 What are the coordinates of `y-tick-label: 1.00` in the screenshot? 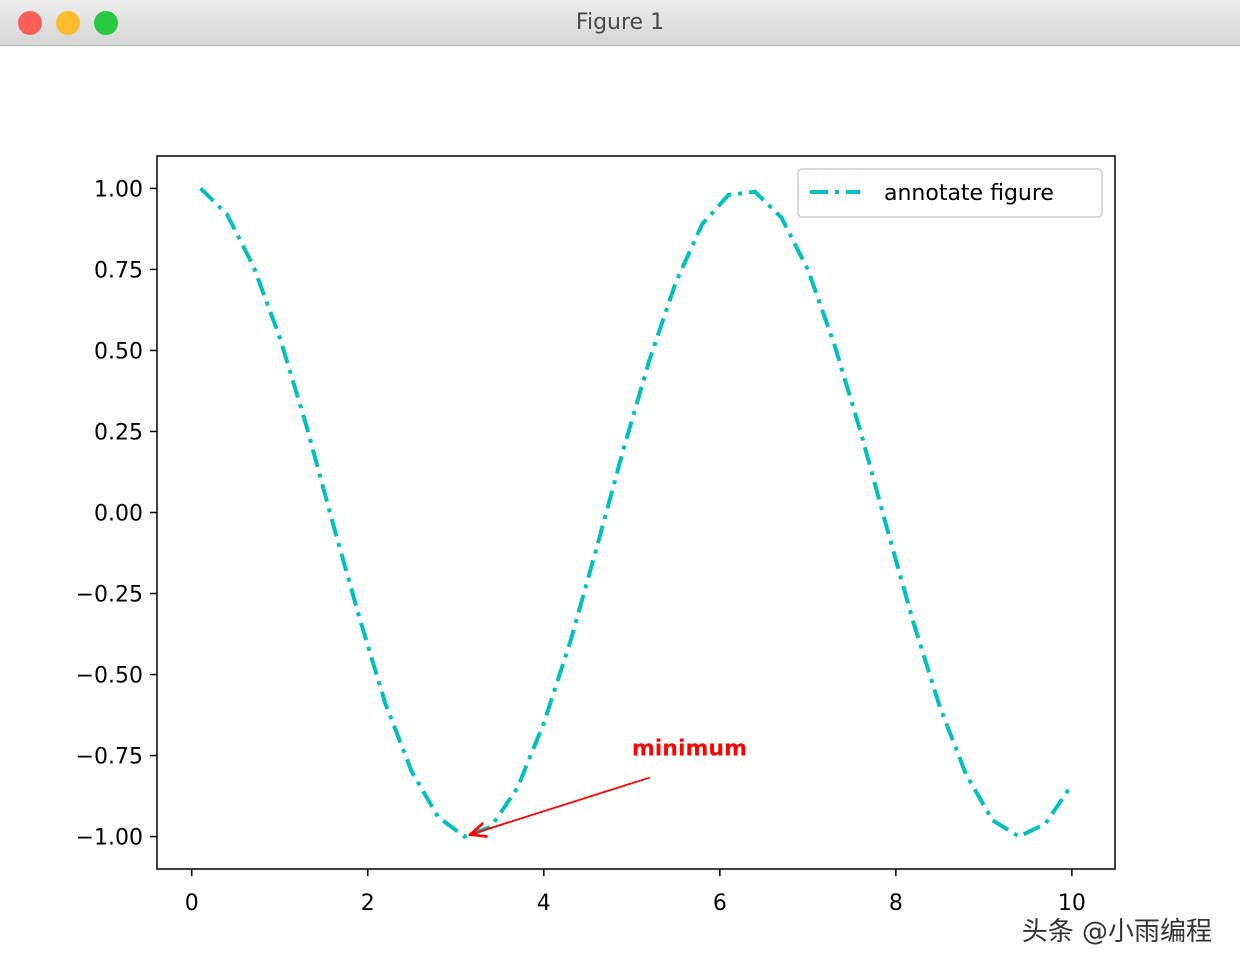 It's located at (118, 189).